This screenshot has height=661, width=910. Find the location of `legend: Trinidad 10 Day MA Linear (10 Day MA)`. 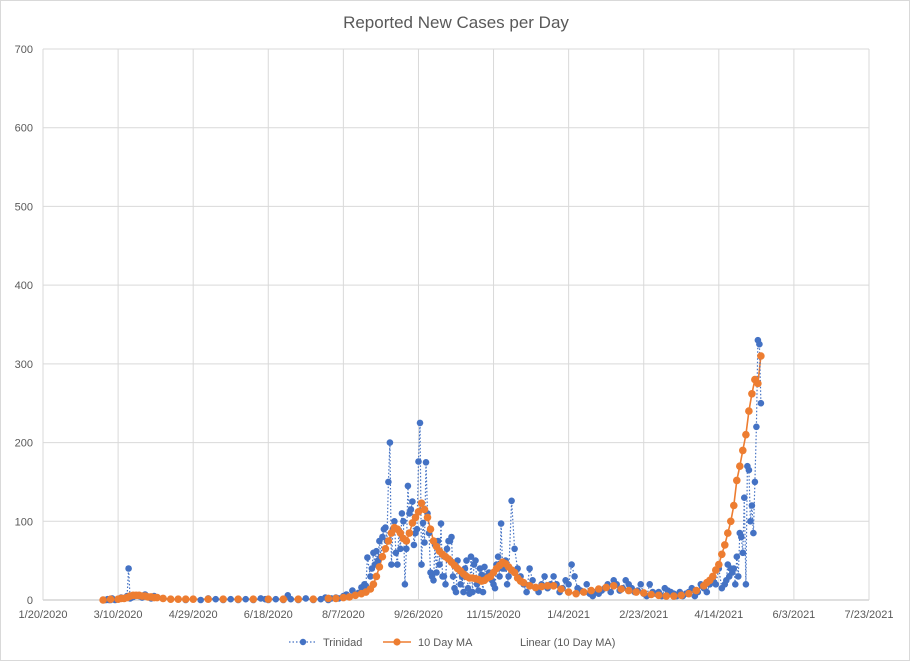

legend: Trinidad 10 Day MA Linear (10 Day MA) is located at coordinates (452, 643).